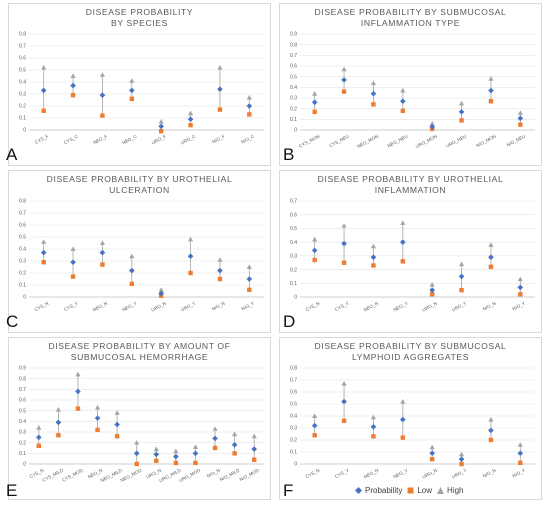 This screenshot has height=507, width=550. I want to click on x-tick-label: URO_N, so click(429, 474).